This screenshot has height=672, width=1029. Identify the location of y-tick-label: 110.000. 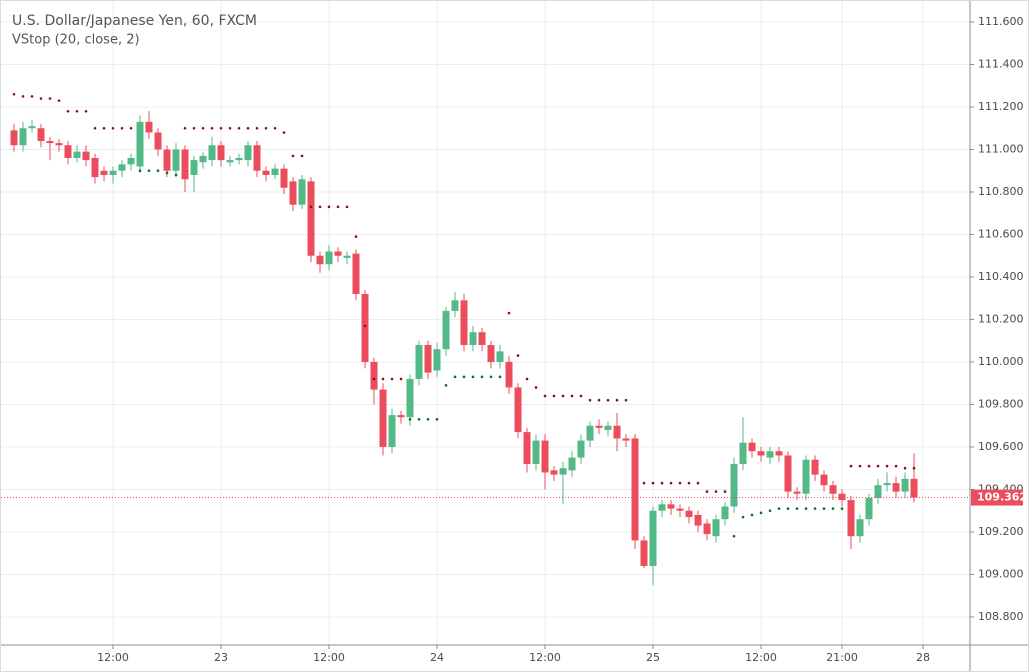
(1001, 361).